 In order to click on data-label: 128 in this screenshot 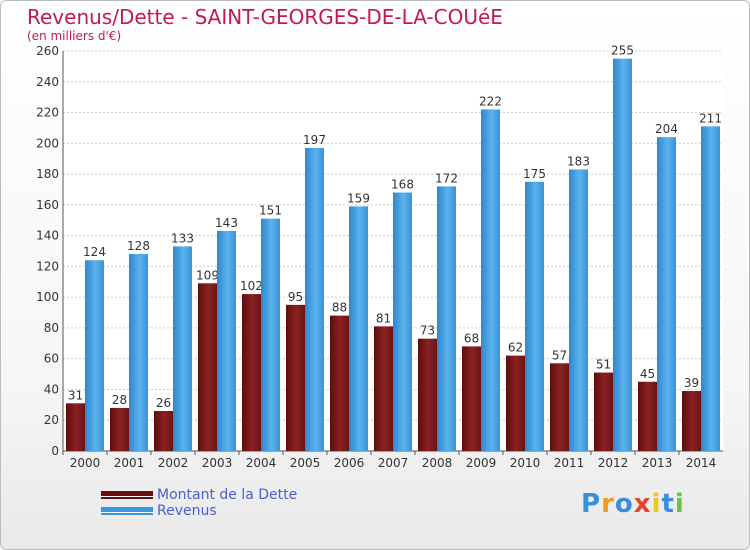, I will do `click(138, 246)`.